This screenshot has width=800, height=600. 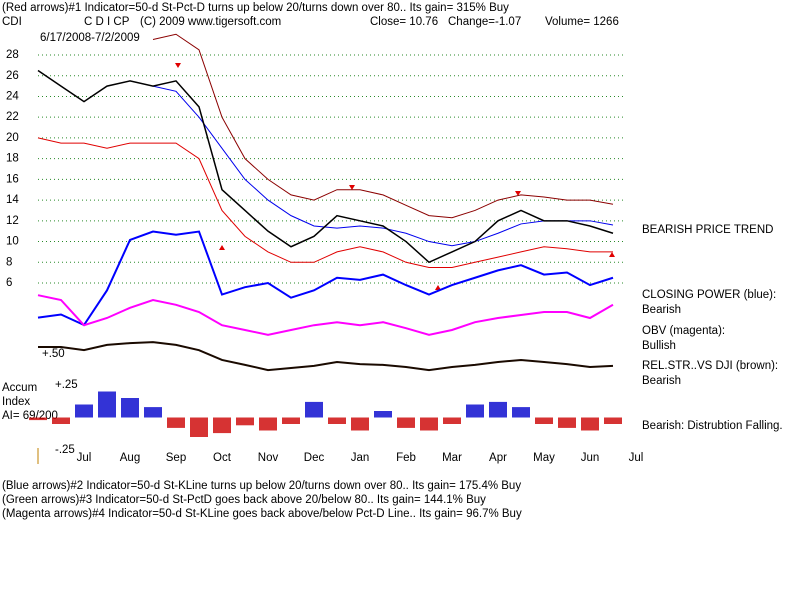 I want to click on y-tick-label: 26, so click(x=12, y=76).